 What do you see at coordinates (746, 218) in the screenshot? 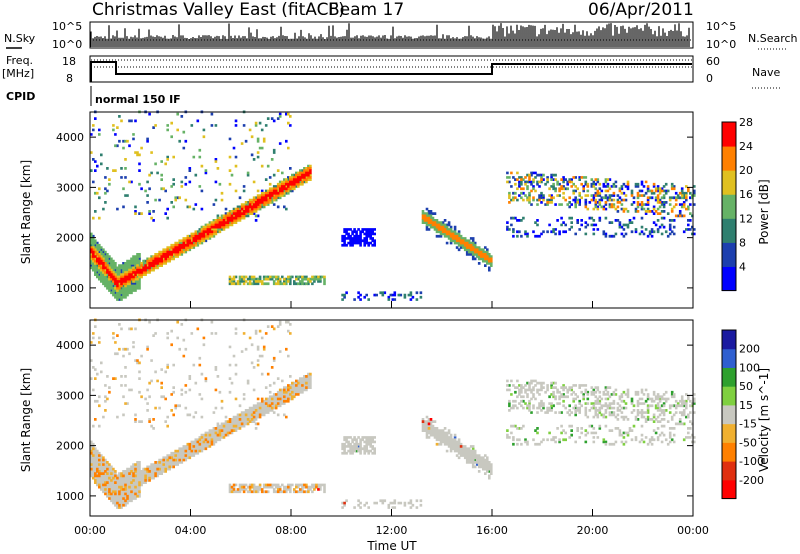
I see `power-colorbar-tick-2: 12` at bounding box center [746, 218].